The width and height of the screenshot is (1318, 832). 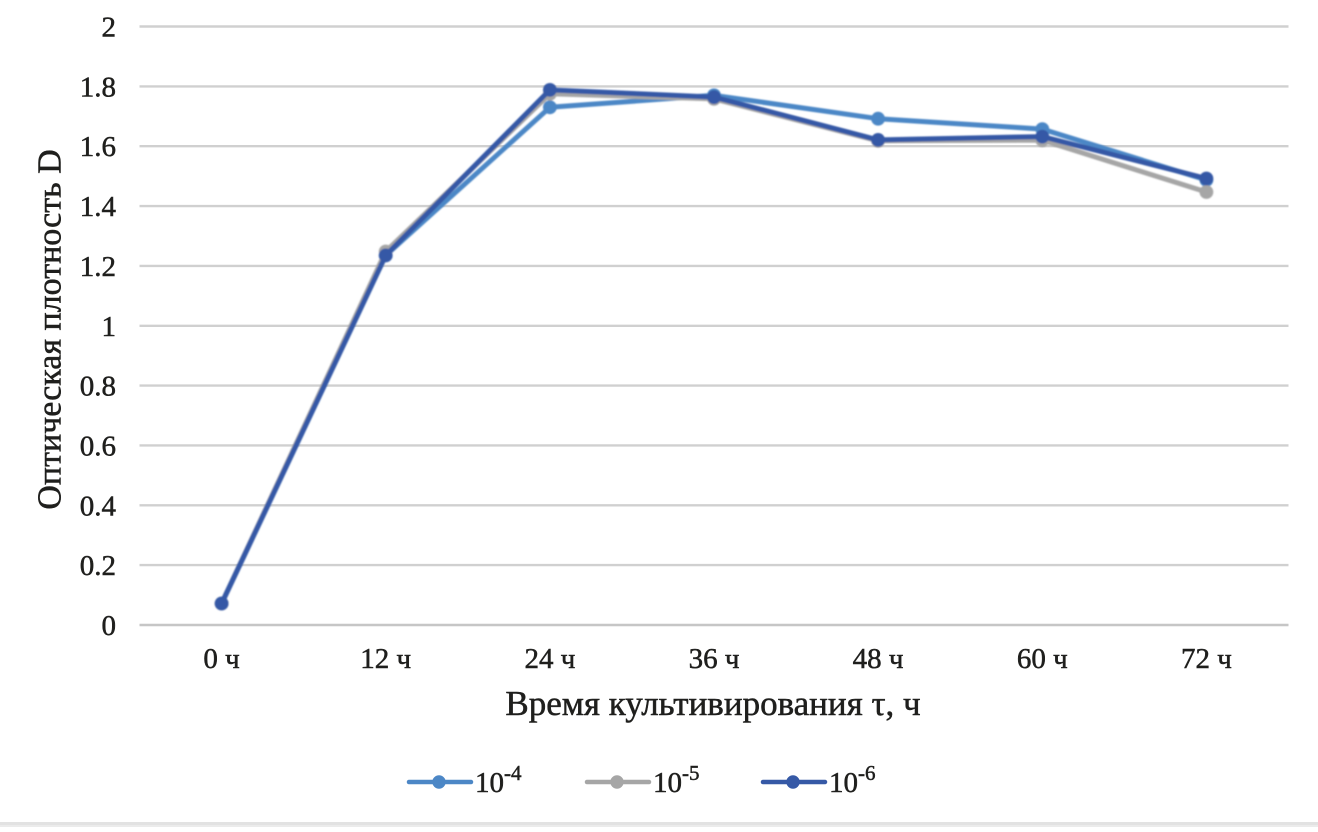 I want to click on svg-text: 36 ч, so click(x=714, y=659).